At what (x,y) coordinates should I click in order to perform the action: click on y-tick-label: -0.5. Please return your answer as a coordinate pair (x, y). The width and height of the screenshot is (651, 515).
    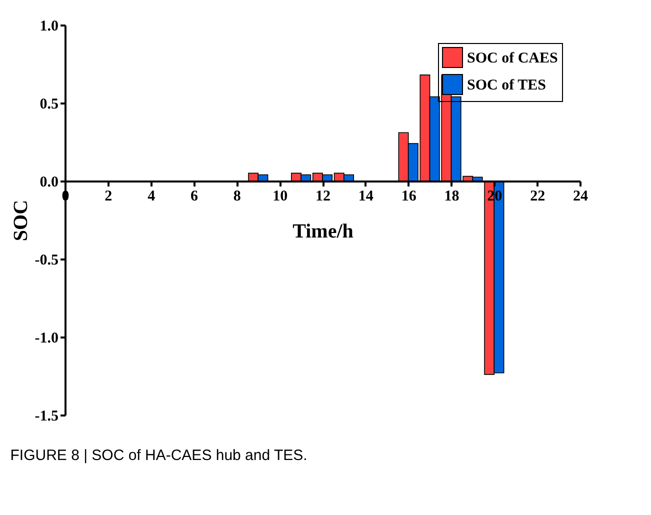
    Looking at the image, I should click on (46, 260).